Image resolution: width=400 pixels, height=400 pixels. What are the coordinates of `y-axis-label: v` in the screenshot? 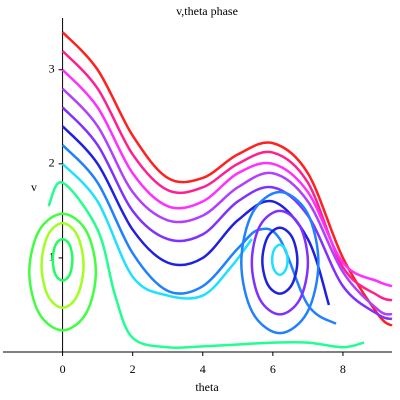 It's located at (34, 187).